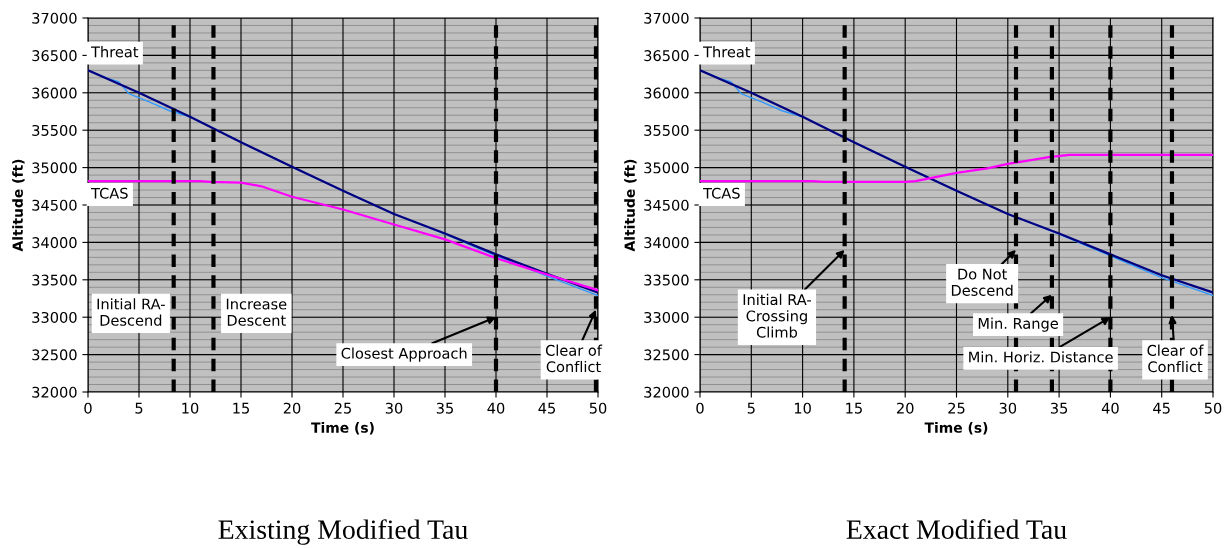  Describe the element at coordinates (1018, 324) in the screenshot. I see `annotation: Min. Range` at that location.